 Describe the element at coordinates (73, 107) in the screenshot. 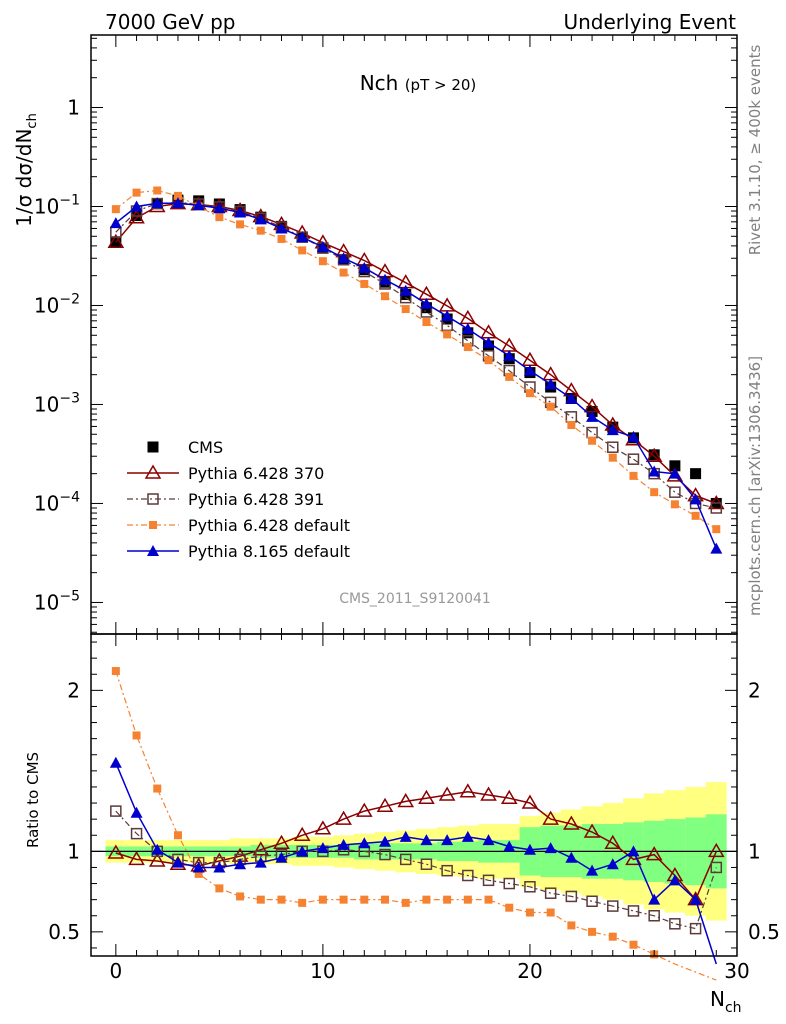

I see `main-y-tick-label: 1` at that location.